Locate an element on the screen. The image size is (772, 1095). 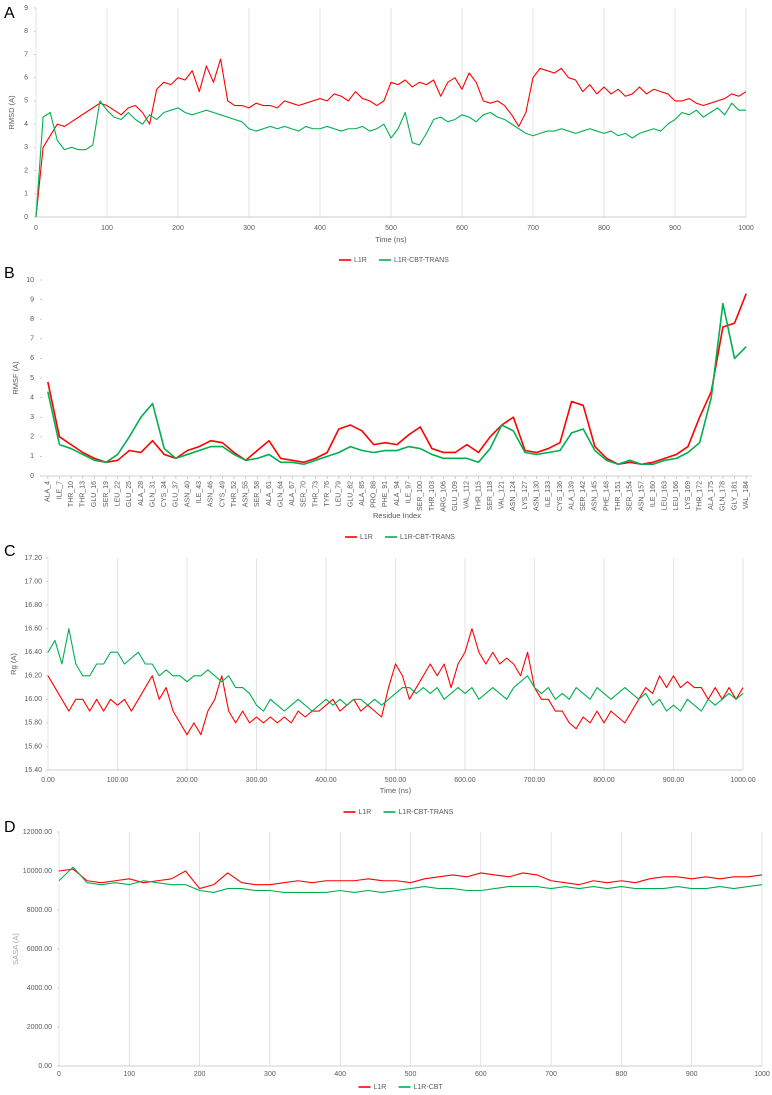
x-tick-label: LYS_127 is located at coordinates (525, 495).